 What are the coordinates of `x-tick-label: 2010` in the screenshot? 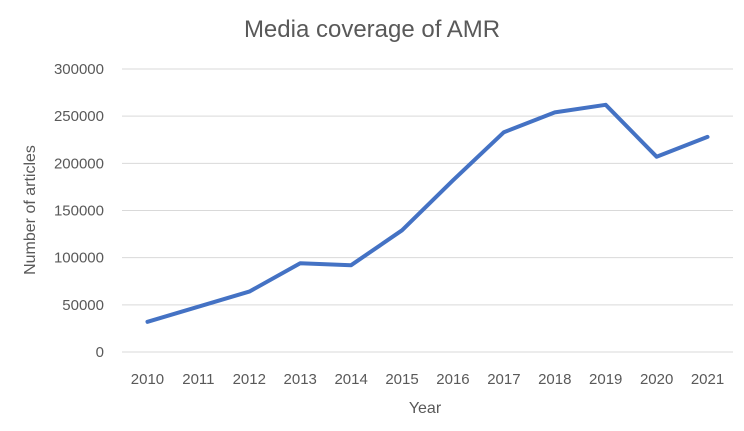 It's located at (147, 379).